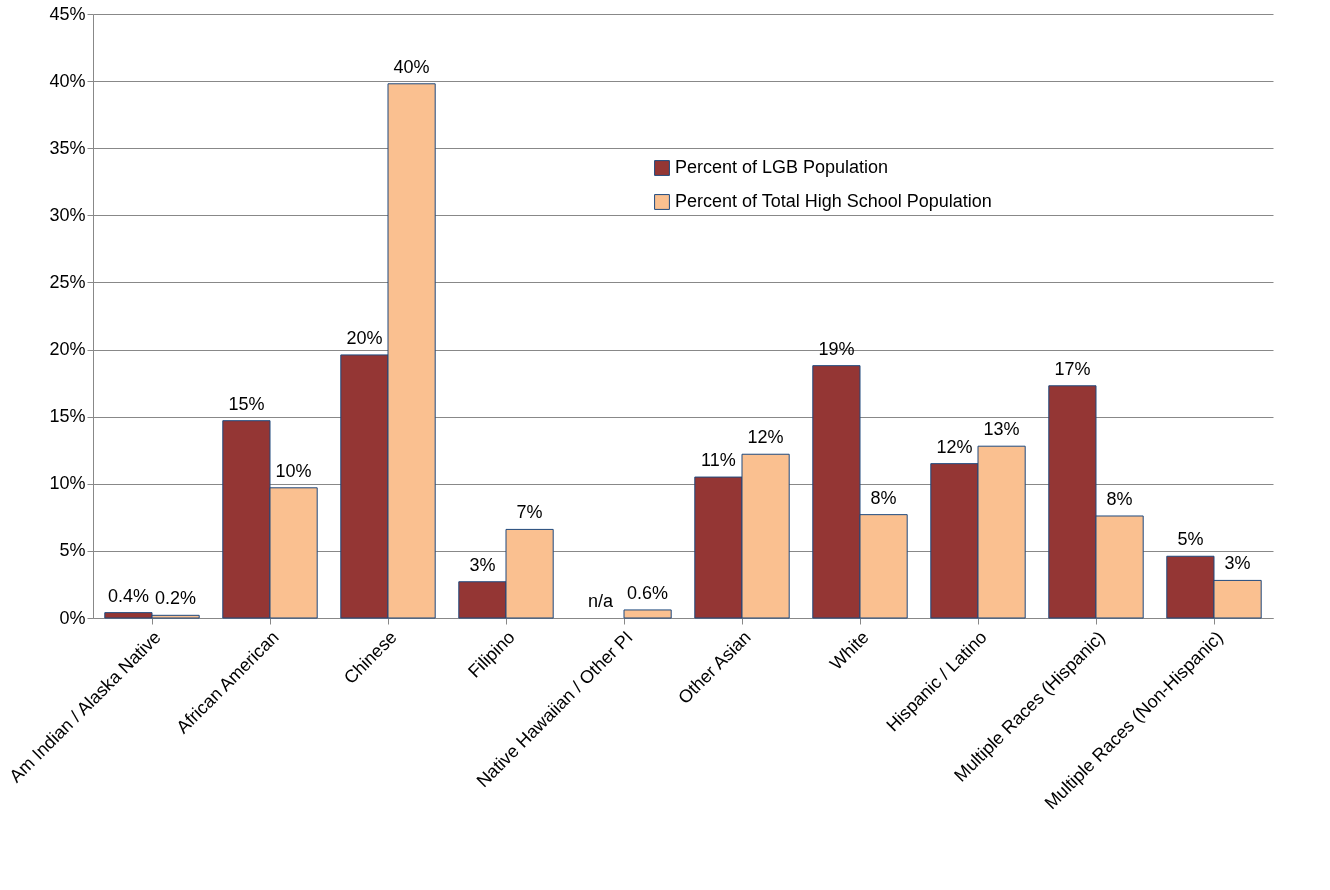  Describe the element at coordinates (67, 416) in the screenshot. I see `y-tick-label: 15%` at that location.